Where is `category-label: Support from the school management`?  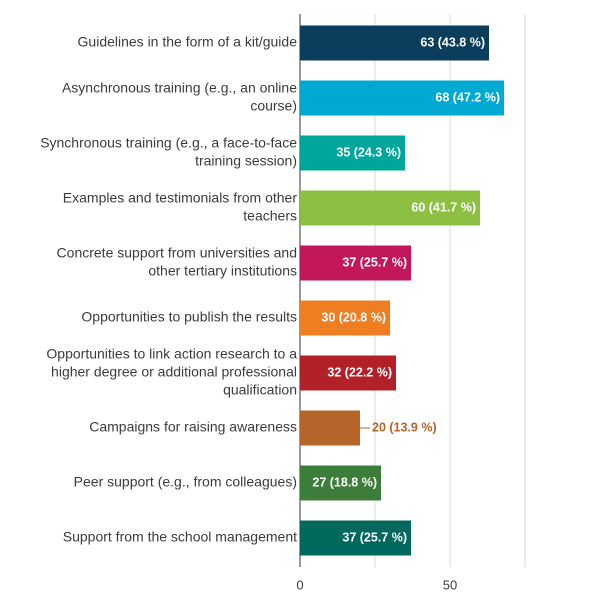
category-label: Support from the school management is located at coordinates (180, 537).